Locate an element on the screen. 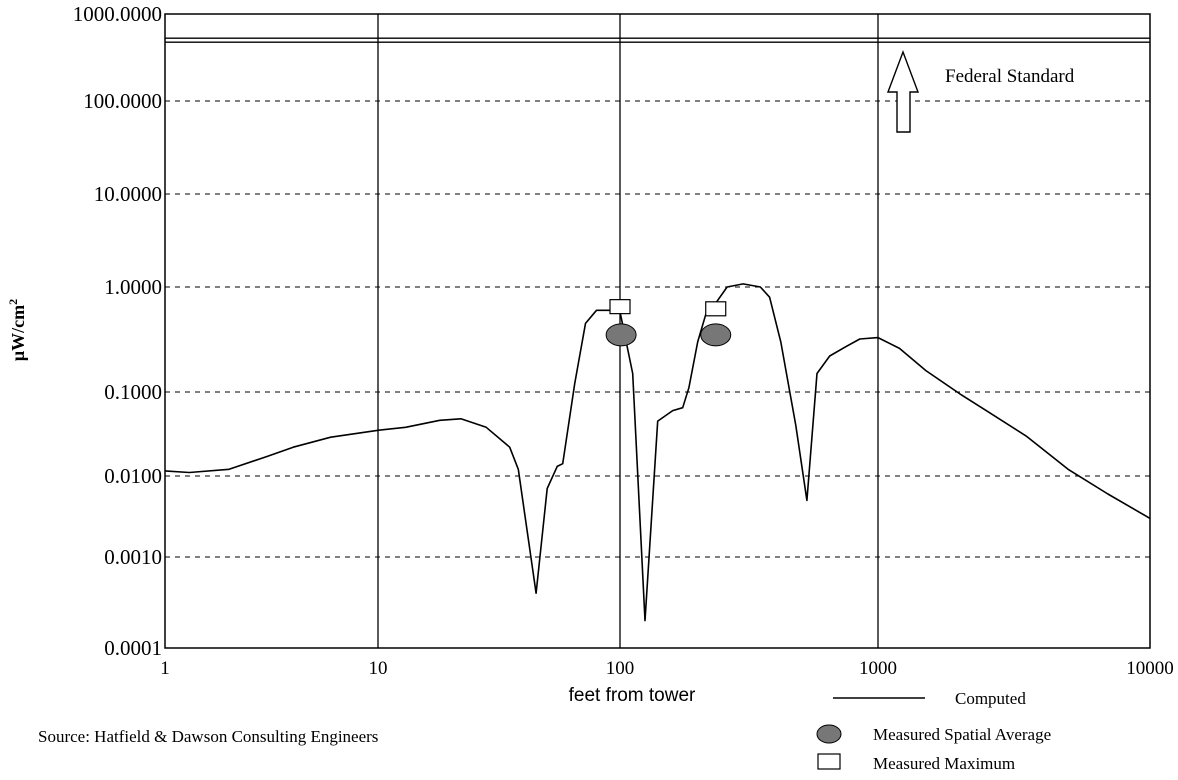 This screenshot has height=780, width=1178. federal-standard-layer is located at coordinates (657, 40).